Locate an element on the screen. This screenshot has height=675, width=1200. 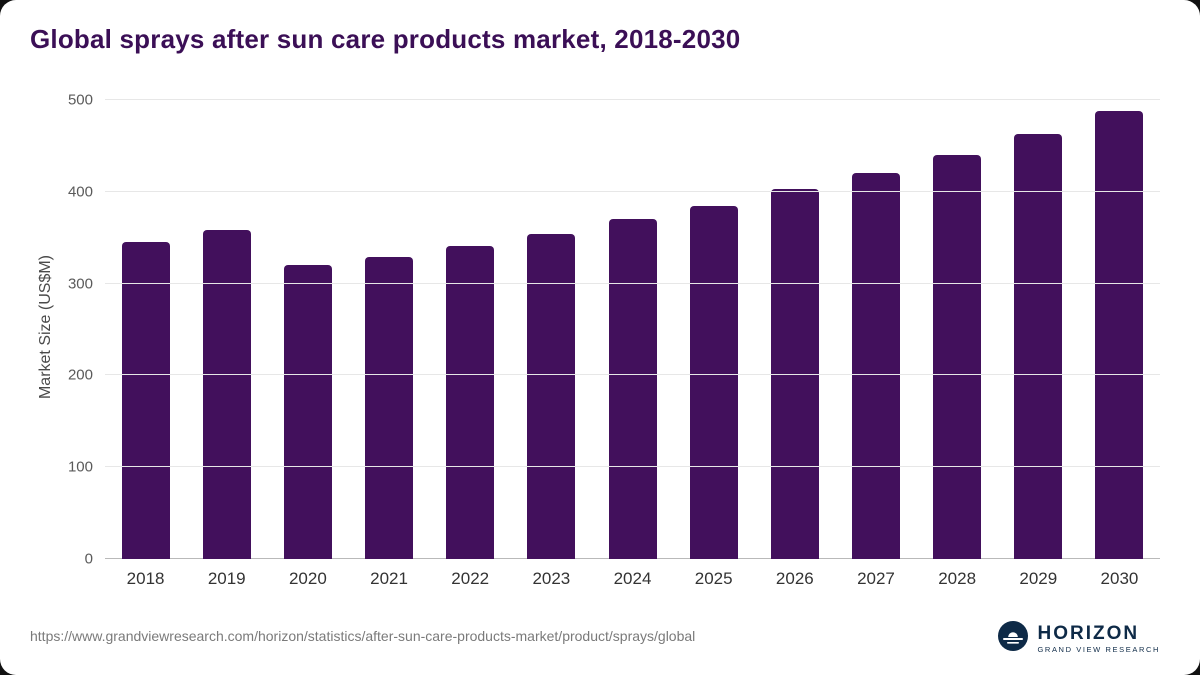
y-tick-label: 100 is located at coordinates (80, 467).